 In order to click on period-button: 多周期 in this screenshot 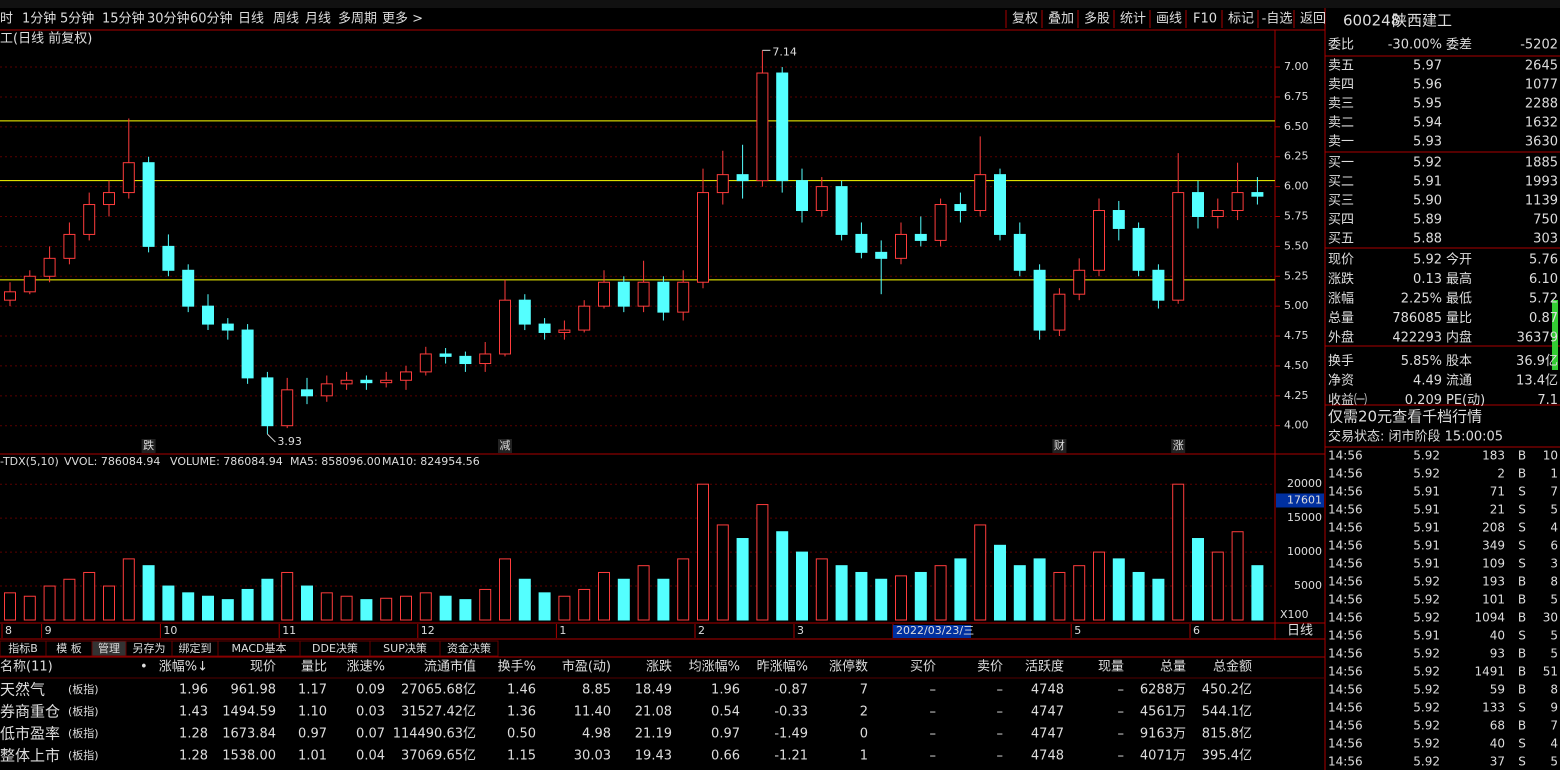, I will do `click(357, 19)`.